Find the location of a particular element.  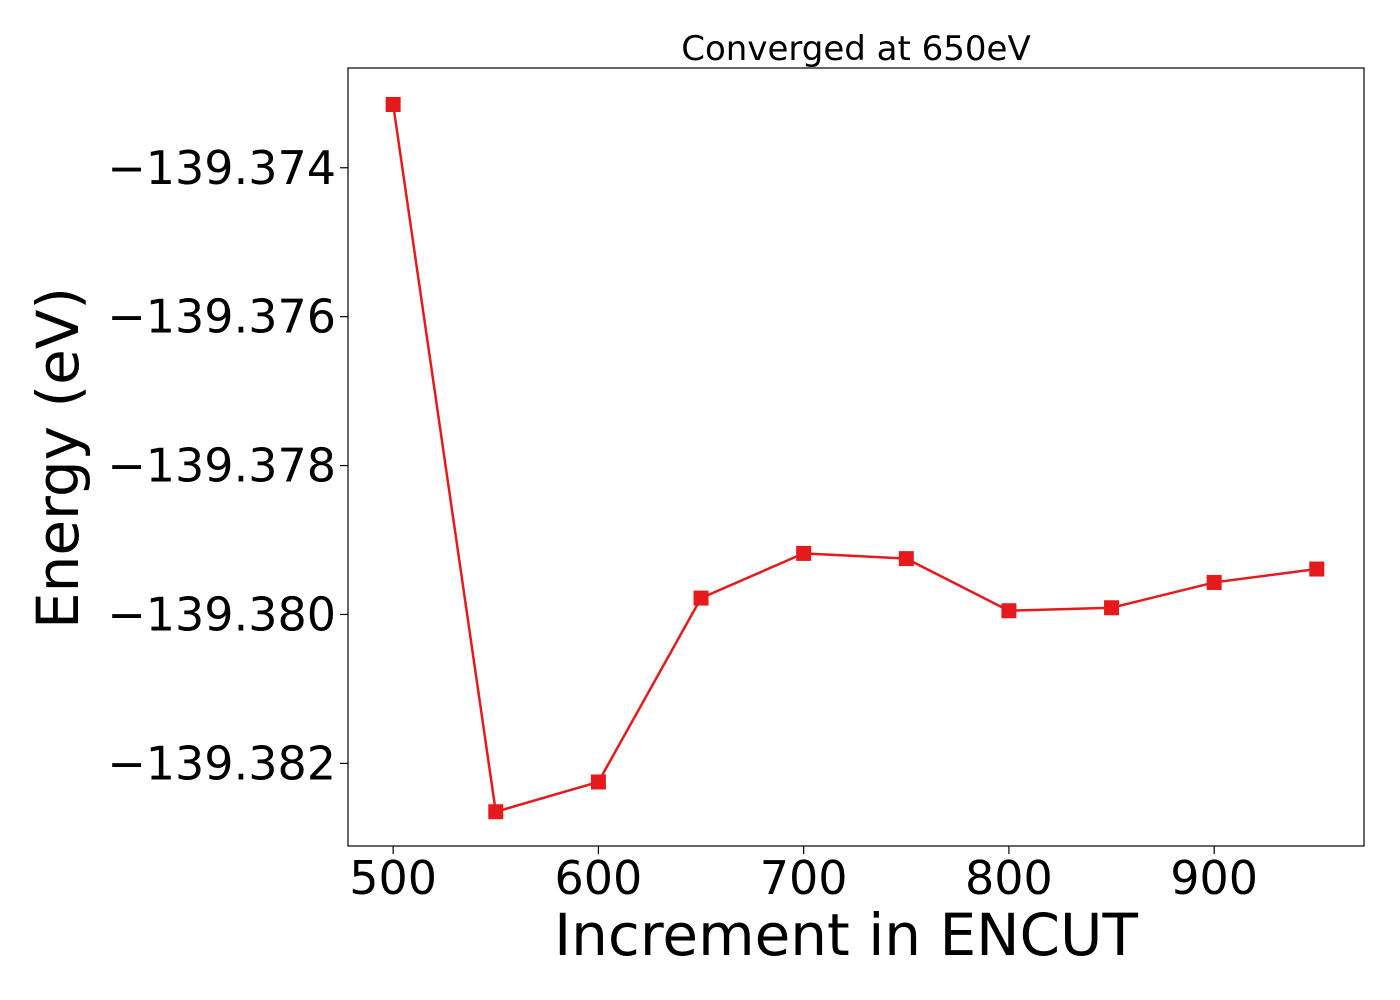

x-tick-label: 800 is located at coordinates (1009, 878).